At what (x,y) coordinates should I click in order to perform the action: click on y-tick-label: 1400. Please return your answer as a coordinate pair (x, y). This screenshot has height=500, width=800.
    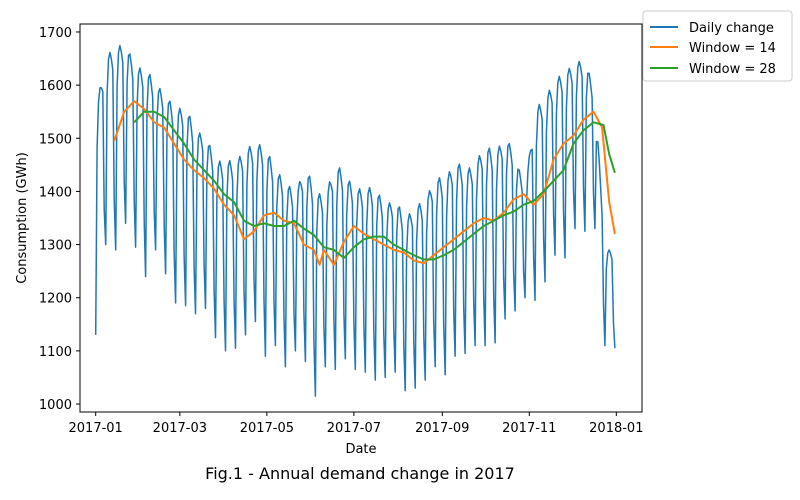
    Looking at the image, I should click on (55, 192).